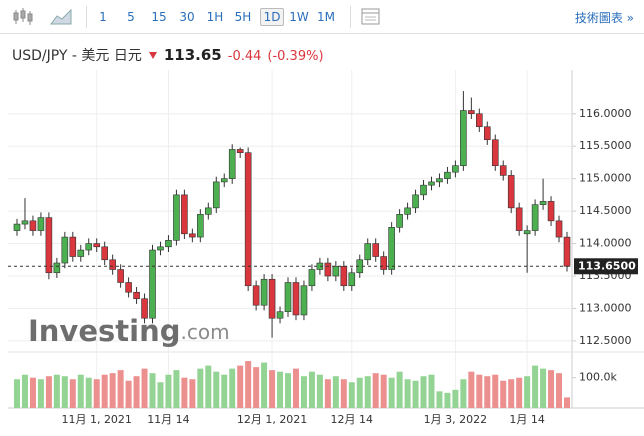 The height and width of the screenshot is (436, 644). What do you see at coordinates (606, 266) in the screenshot?
I see `last-price-box` at bounding box center [606, 266].